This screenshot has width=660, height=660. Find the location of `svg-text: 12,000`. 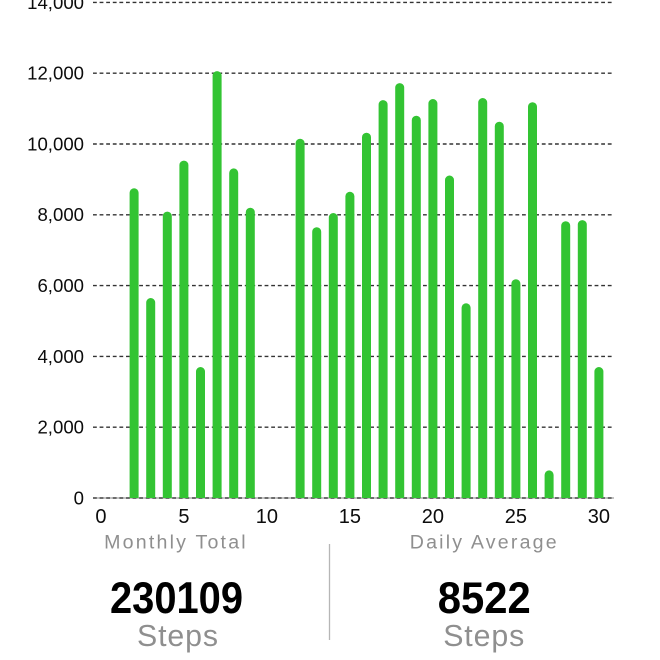

svg-text: 12,000 is located at coordinates (55, 73).